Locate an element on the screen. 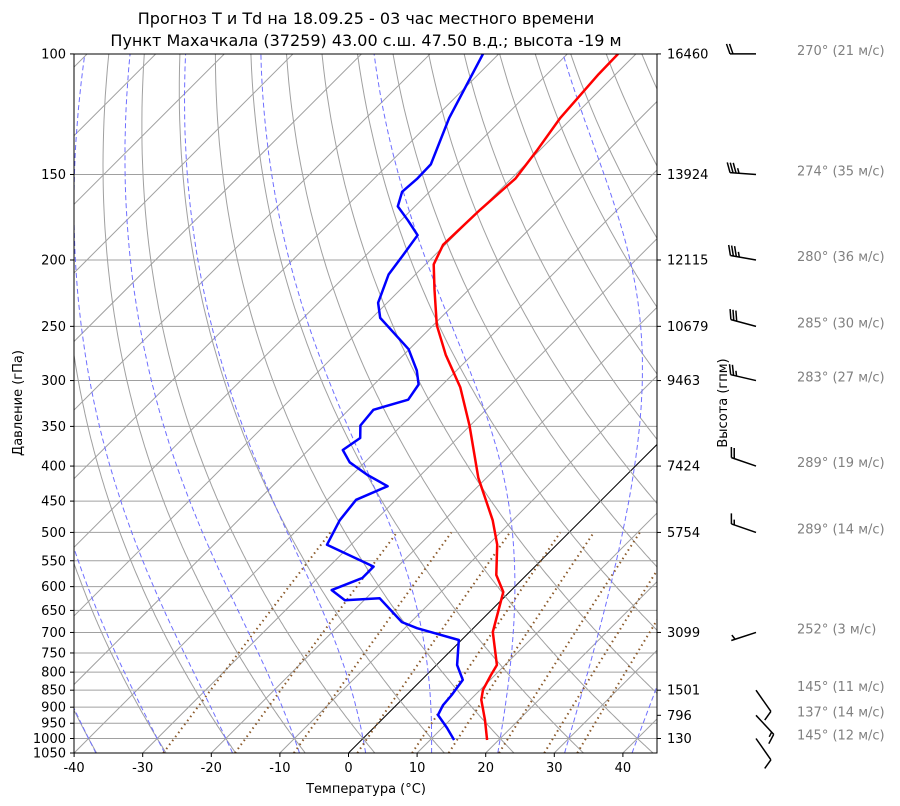  height-tick-label: 796 is located at coordinates (679, 716).